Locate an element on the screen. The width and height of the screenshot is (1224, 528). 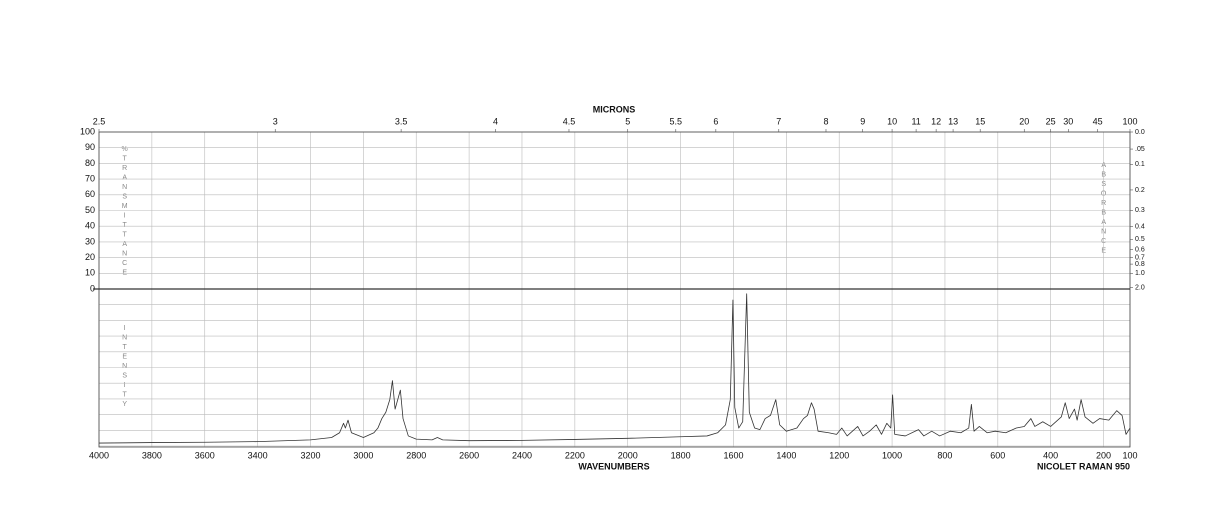
y-tick-label: 80 is located at coordinates (90, 163).